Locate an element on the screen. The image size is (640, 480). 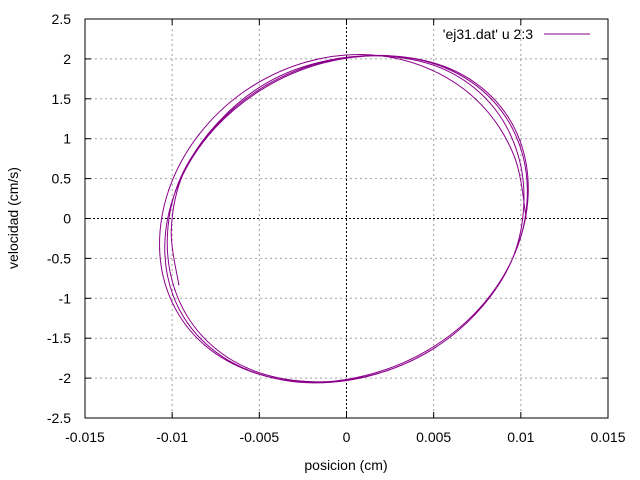
legend-entry-label: 'ej31.dat' u 2:3 is located at coordinates (488, 34).